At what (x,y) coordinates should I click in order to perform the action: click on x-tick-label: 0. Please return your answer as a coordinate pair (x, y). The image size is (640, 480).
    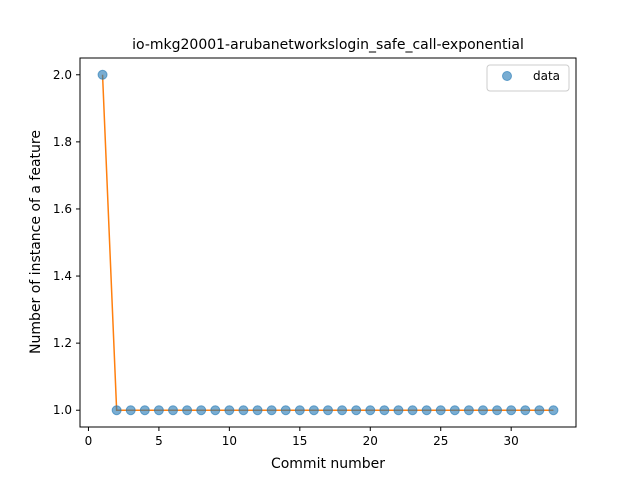
    Looking at the image, I should click on (89, 441).